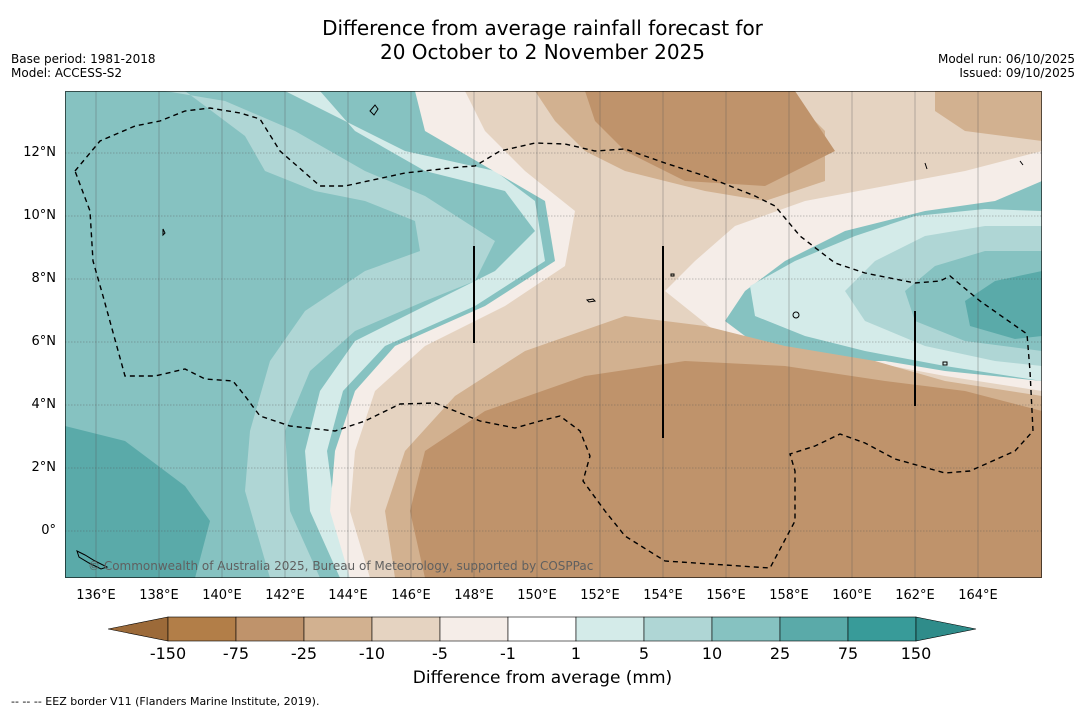 The image size is (1085, 713). Describe the element at coordinates (576, 653) in the screenshot. I see `colorbar-label-7: 1` at that location.